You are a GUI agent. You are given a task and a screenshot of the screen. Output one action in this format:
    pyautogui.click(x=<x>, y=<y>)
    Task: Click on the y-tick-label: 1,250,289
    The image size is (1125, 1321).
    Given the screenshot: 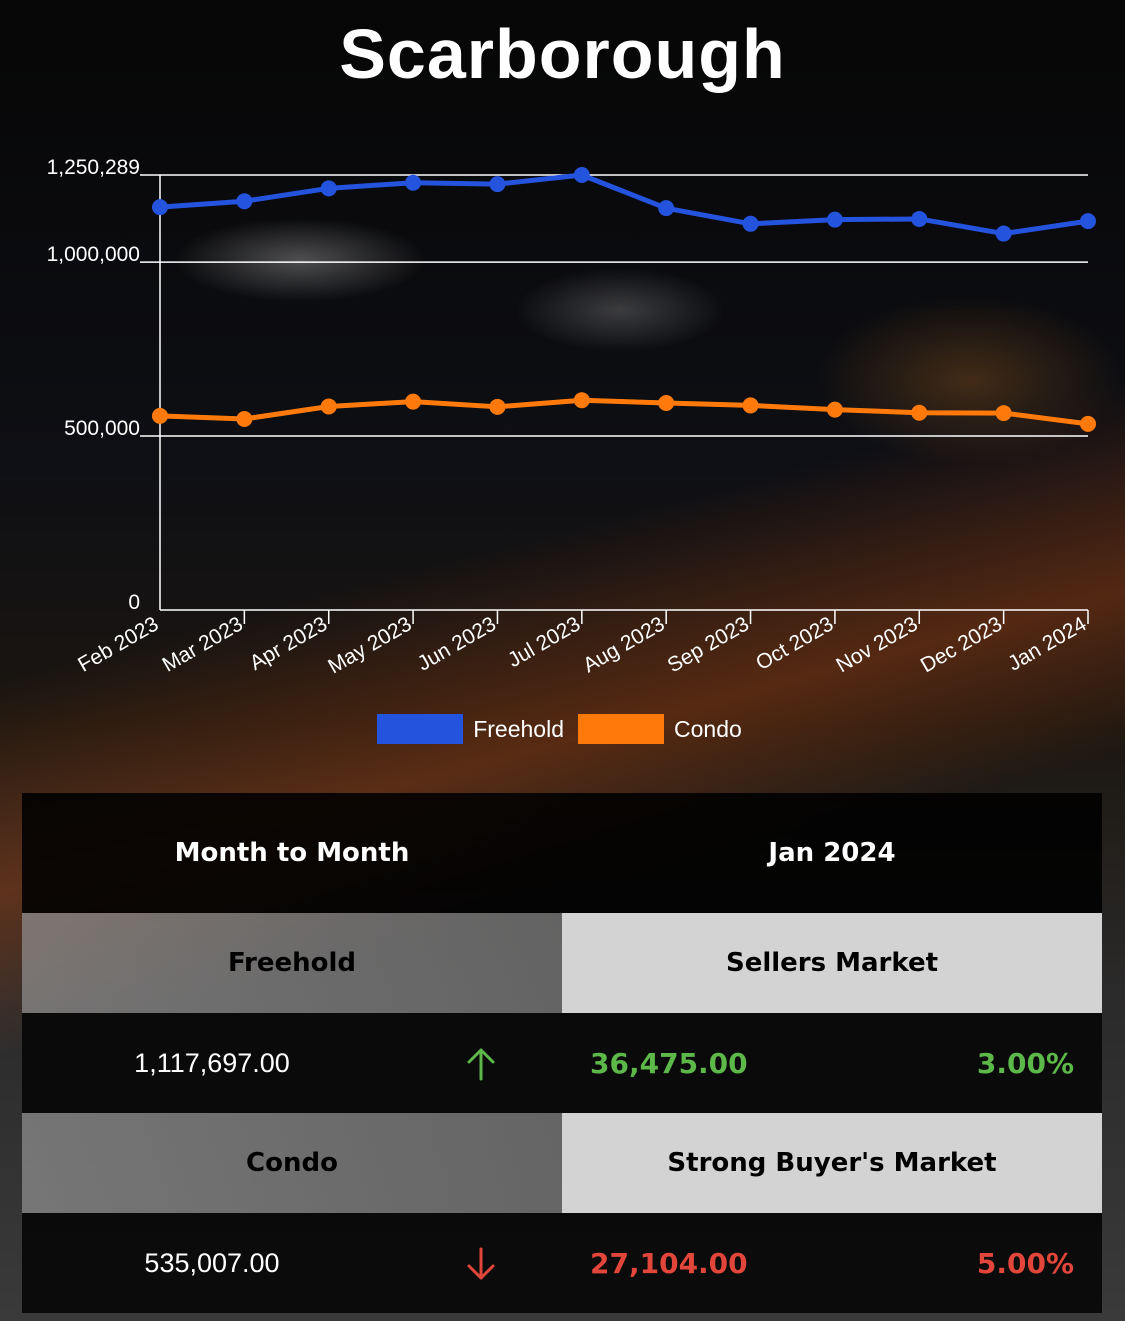 What is the action you would take?
    pyautogui.click(x=93, y=167)
    